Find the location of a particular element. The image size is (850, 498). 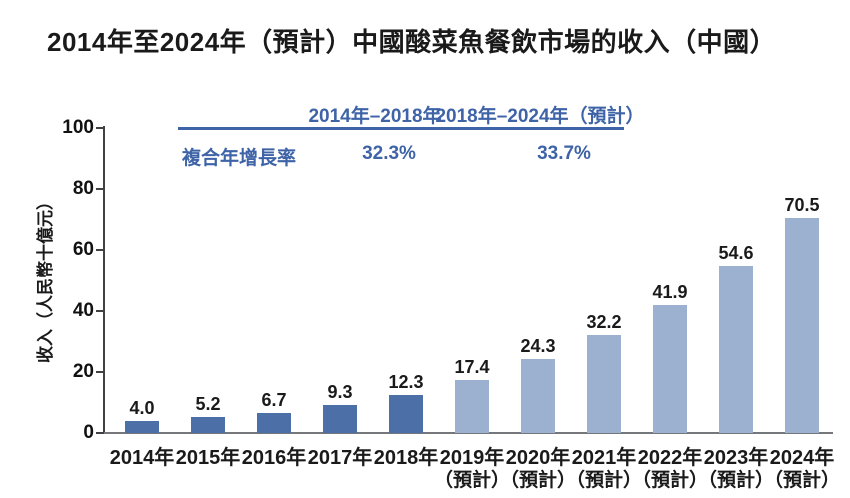

x-tick-label: 2022年 is located at coordinates (670, 458).